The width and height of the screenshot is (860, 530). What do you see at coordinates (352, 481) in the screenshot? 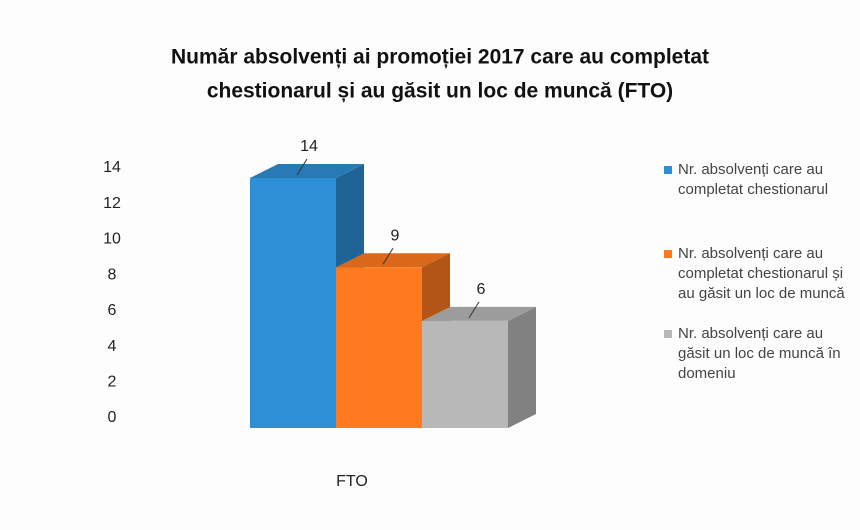
I see `x-tick-label: FTO` at bounding box center [352, 481].